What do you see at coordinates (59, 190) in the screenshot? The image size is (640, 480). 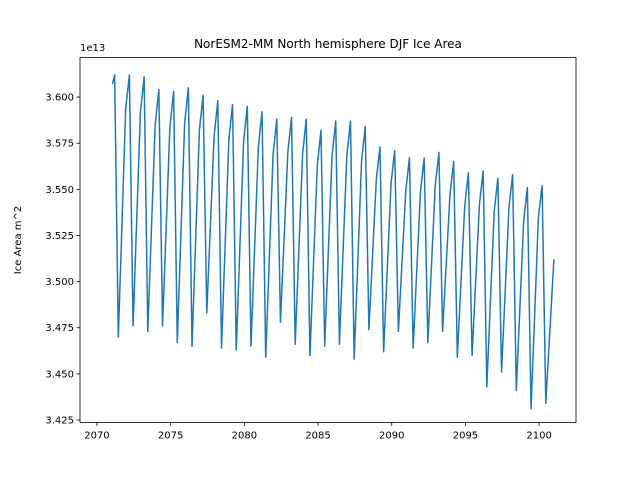 I see `y-tick-label: 3.550` at bounding box center [59, 190].